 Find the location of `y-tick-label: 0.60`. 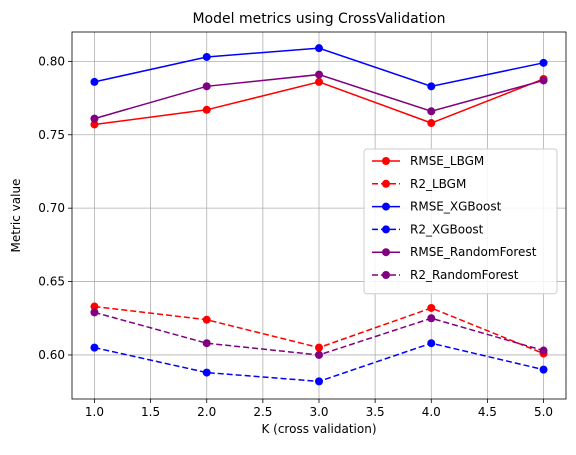

y-tick-label: 0.60 is located at coordinates (51, 355).